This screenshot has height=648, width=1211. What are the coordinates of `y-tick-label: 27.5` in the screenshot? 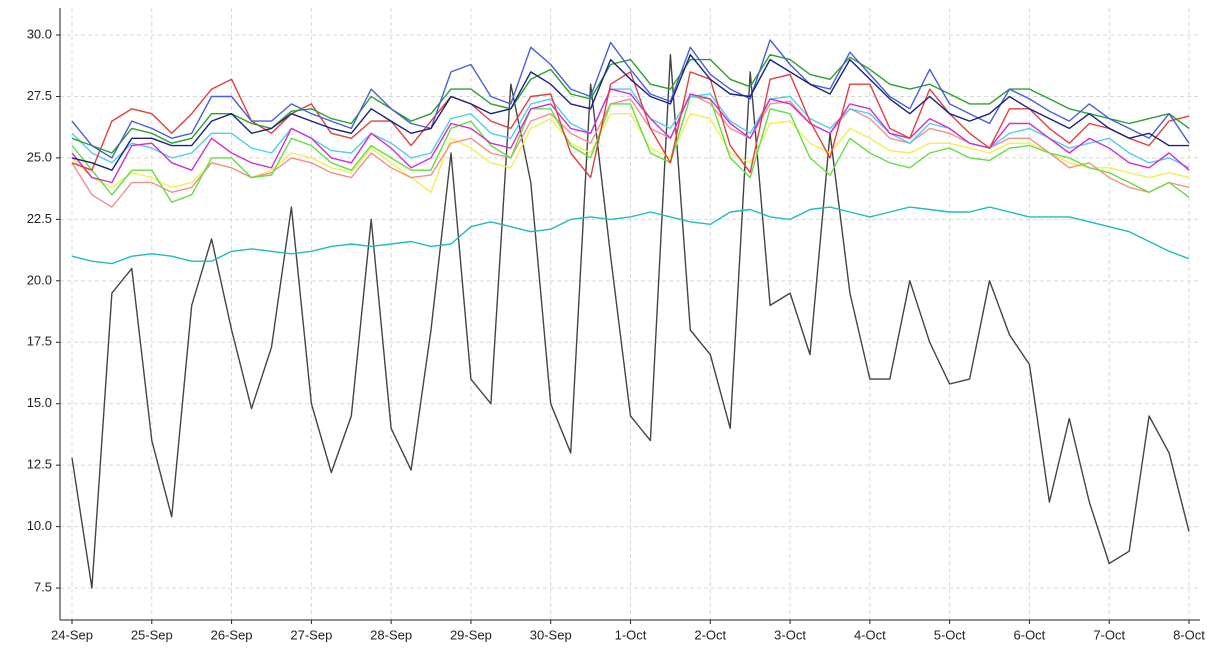 It's located at (39, 95).